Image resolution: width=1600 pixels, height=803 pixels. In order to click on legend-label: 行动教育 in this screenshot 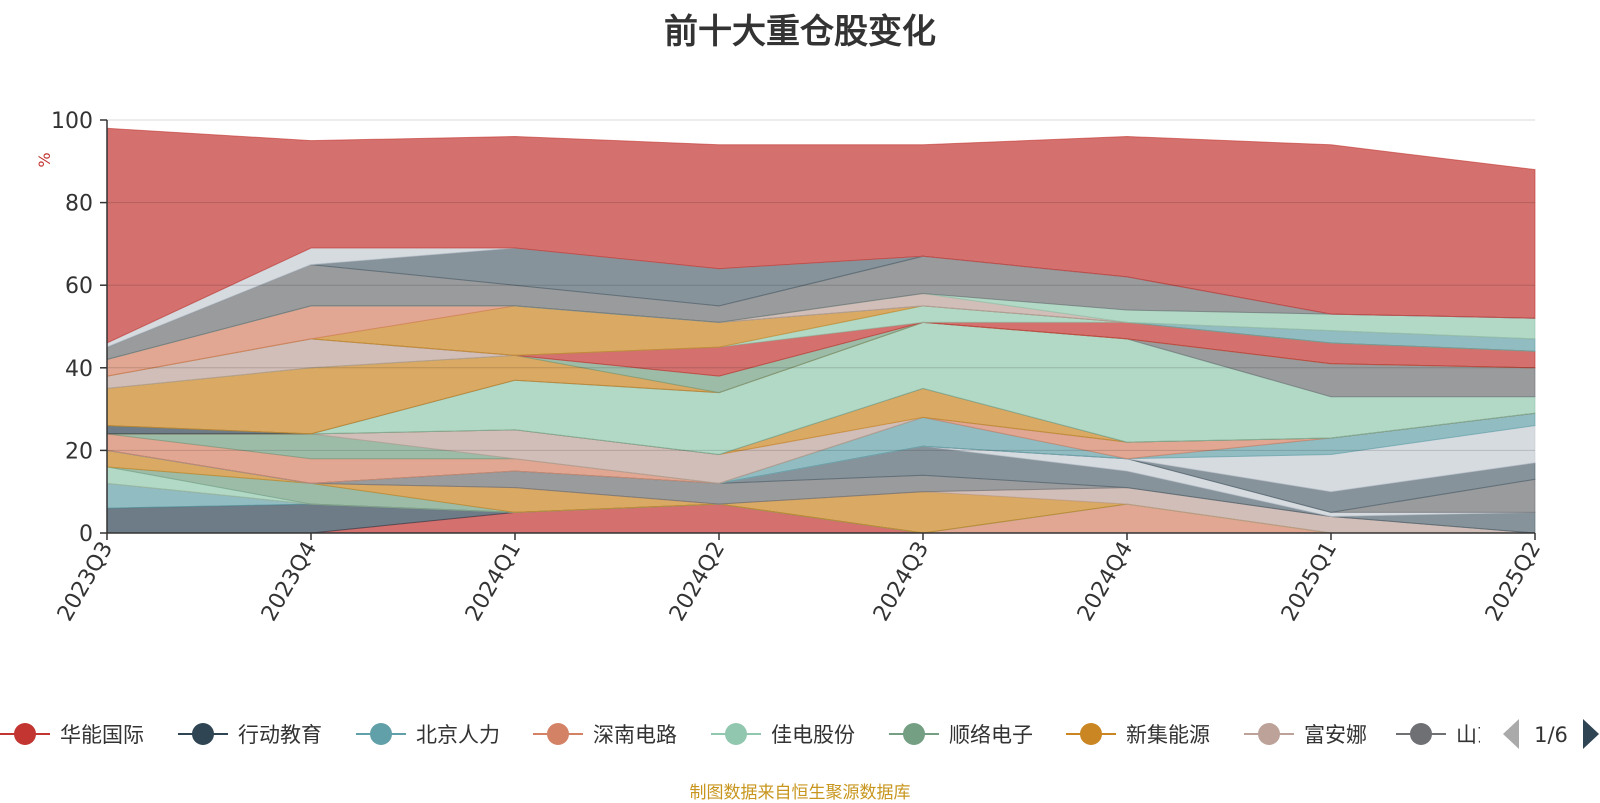, I will do `click(280, 735)`.